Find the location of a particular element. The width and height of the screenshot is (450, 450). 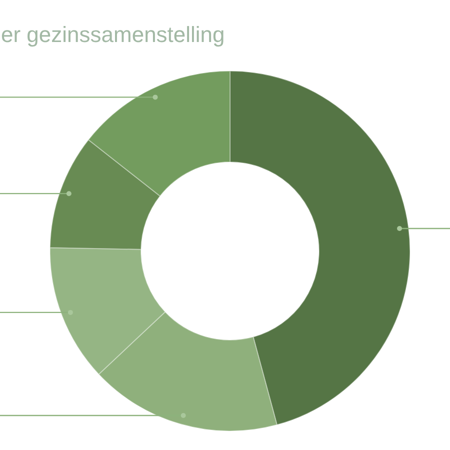

chart-title: er gezinssamenstelling is located at coordinates (113, 35).